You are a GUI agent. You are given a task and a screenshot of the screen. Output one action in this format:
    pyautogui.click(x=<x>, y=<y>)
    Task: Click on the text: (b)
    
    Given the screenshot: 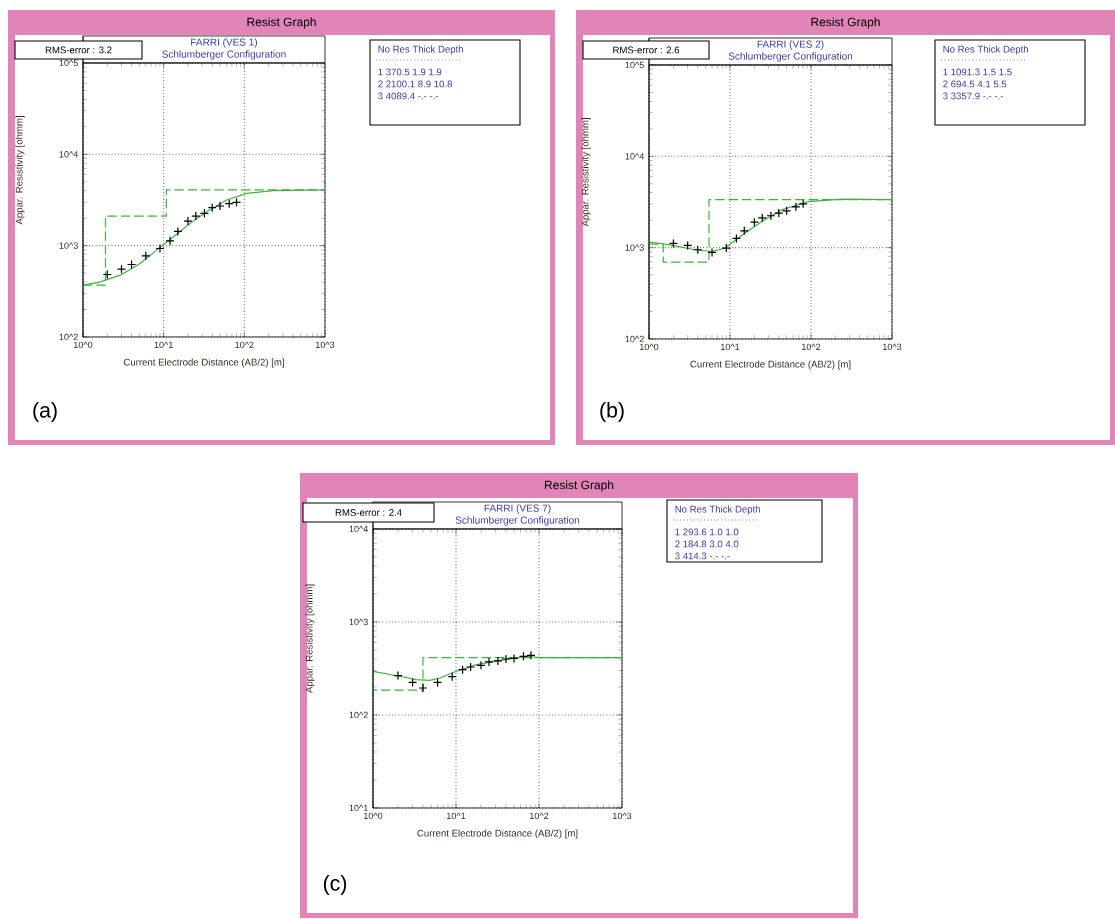 What is the action you would take?
    pyautogui.click(x=612, y=412)
    